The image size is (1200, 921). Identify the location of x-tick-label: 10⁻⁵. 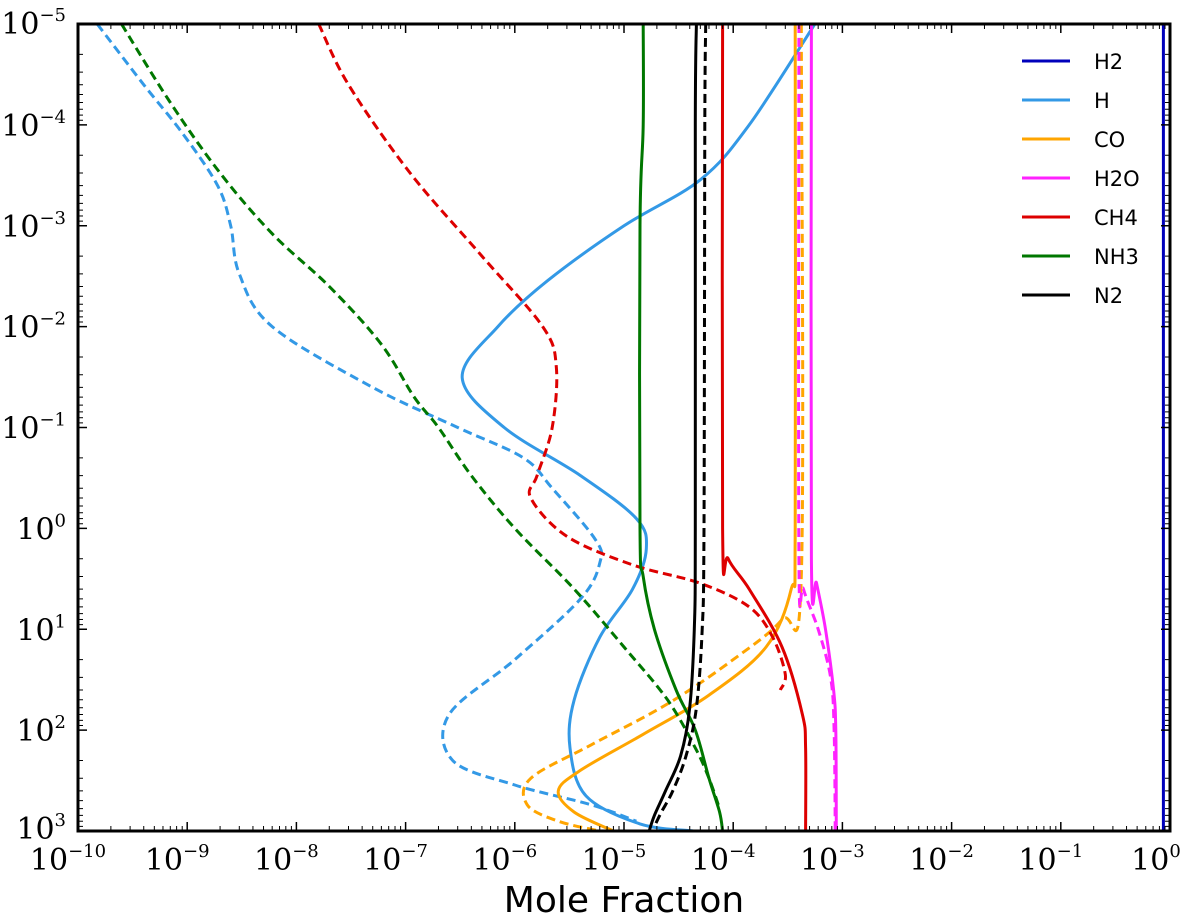
(614, 859).